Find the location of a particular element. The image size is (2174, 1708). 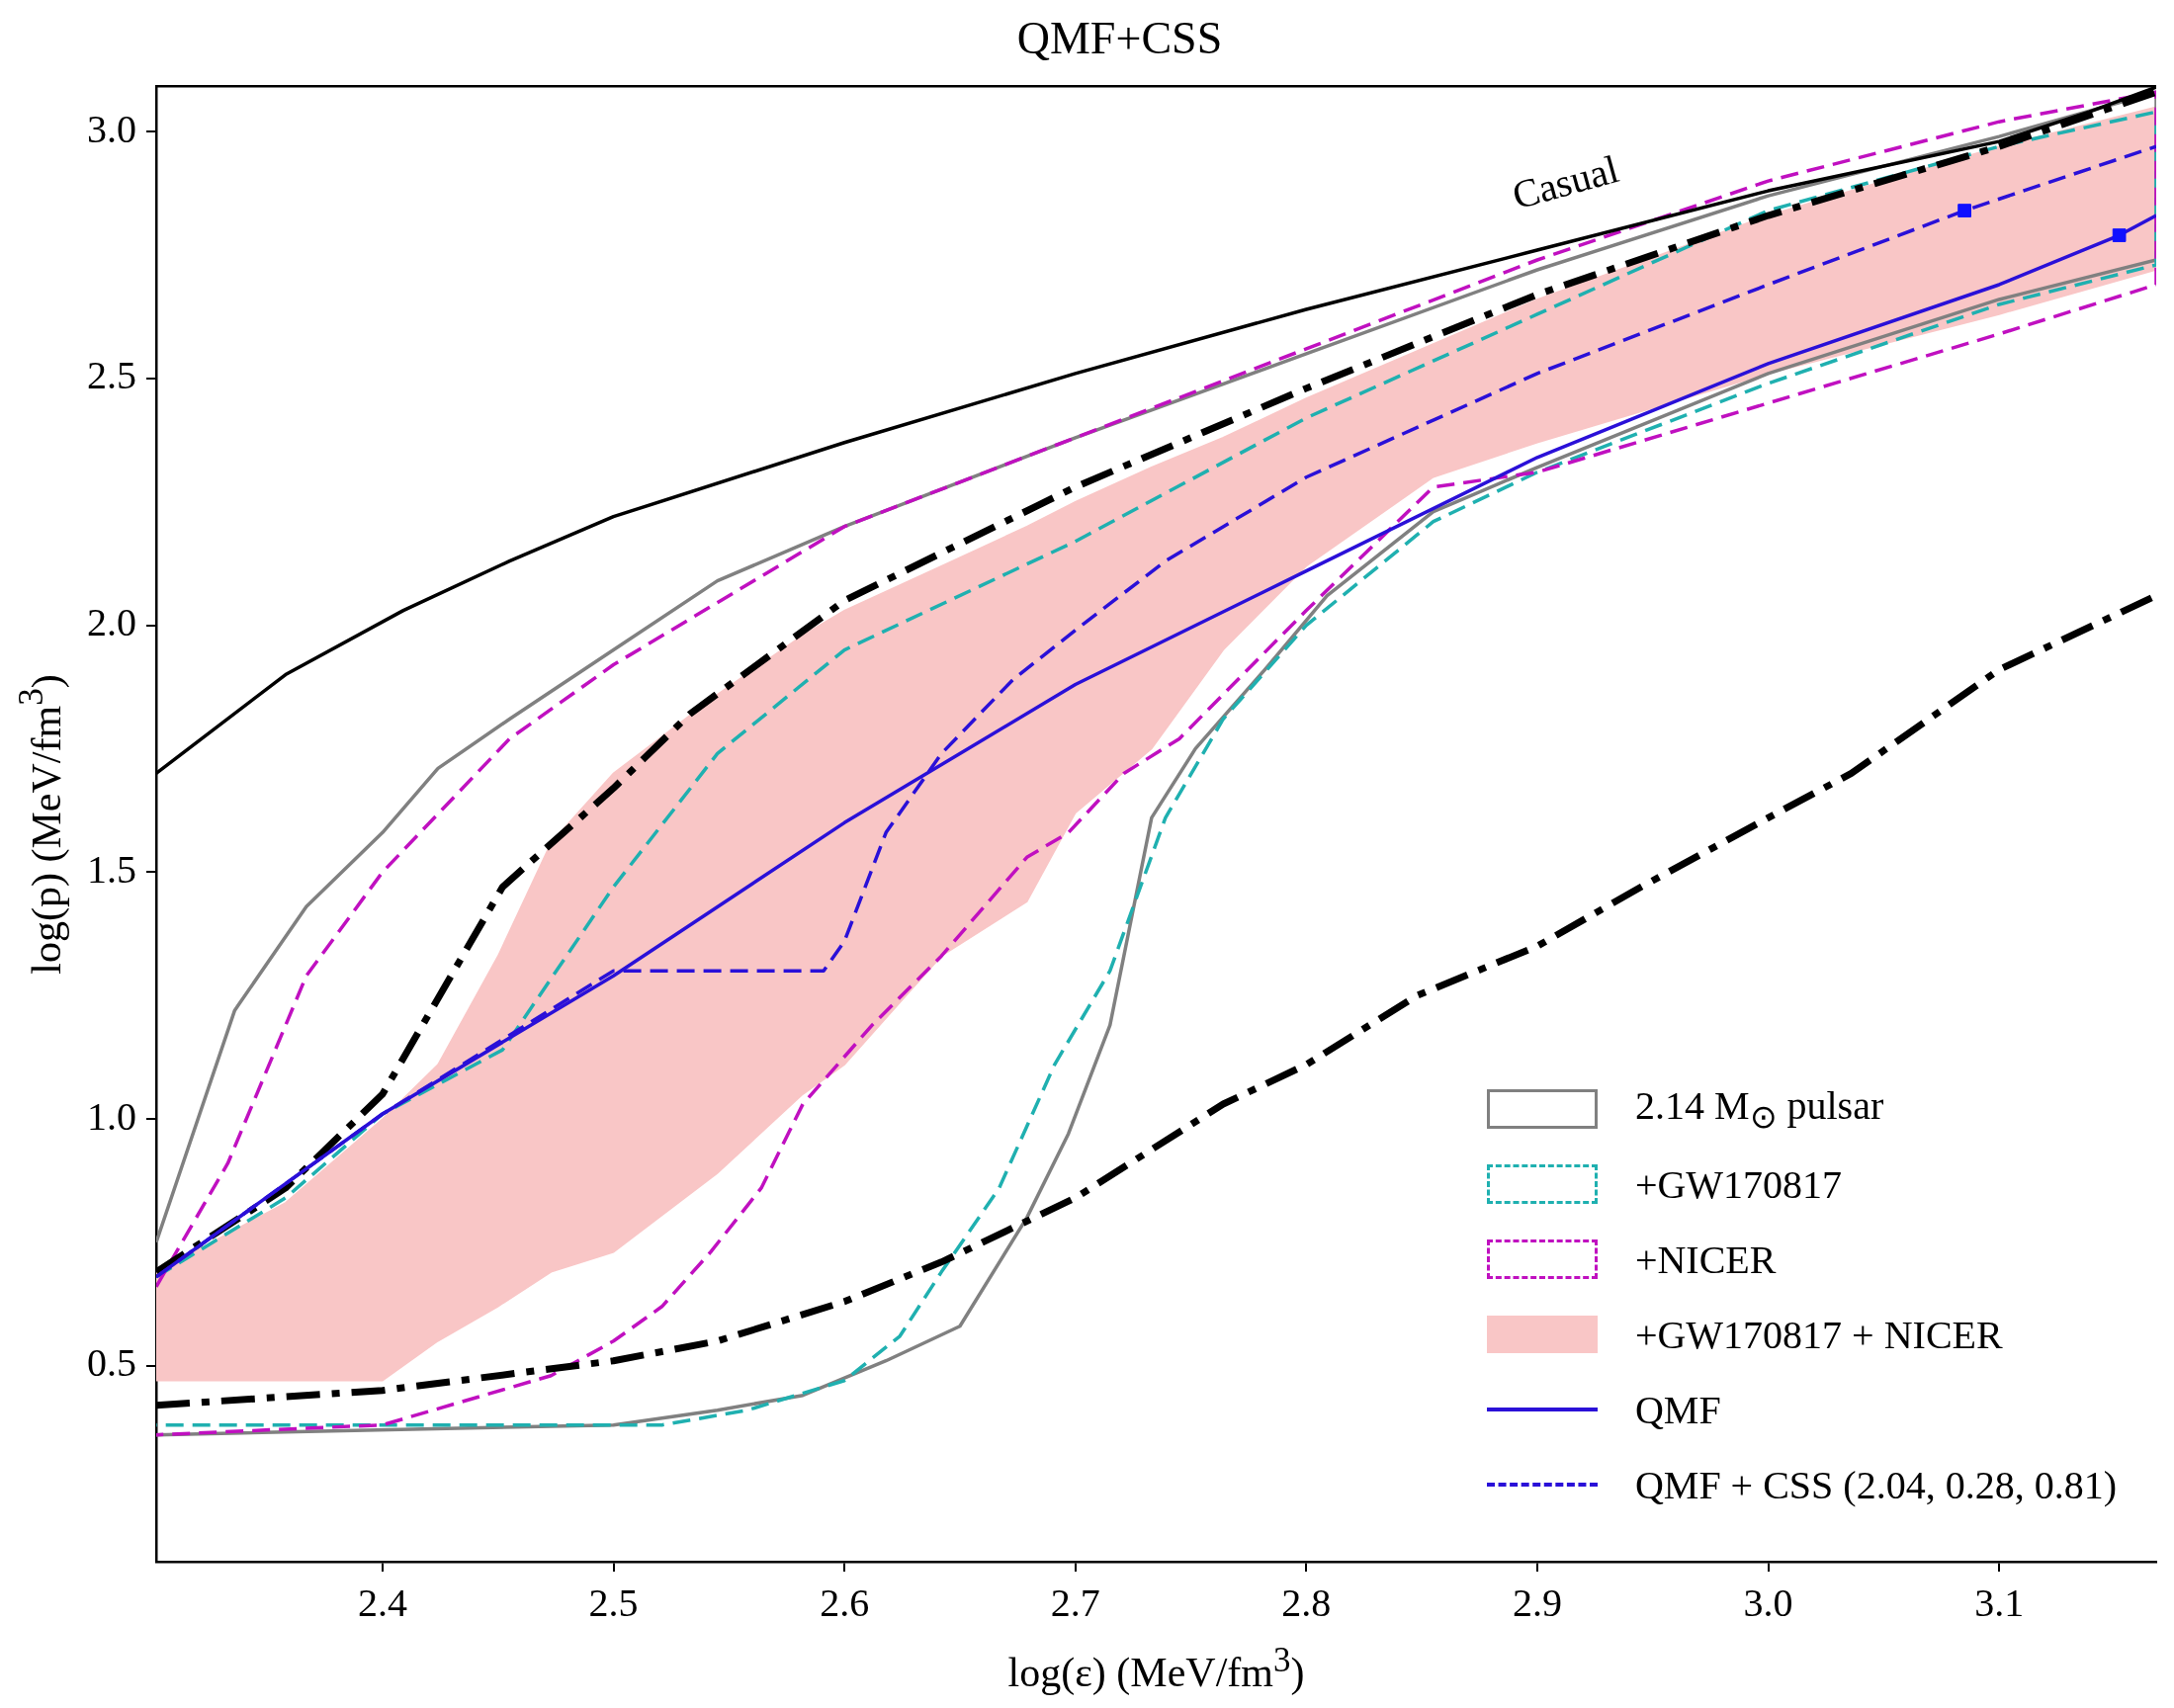

chart-title: QMF+CSS is located at coordinates (1119, 37).